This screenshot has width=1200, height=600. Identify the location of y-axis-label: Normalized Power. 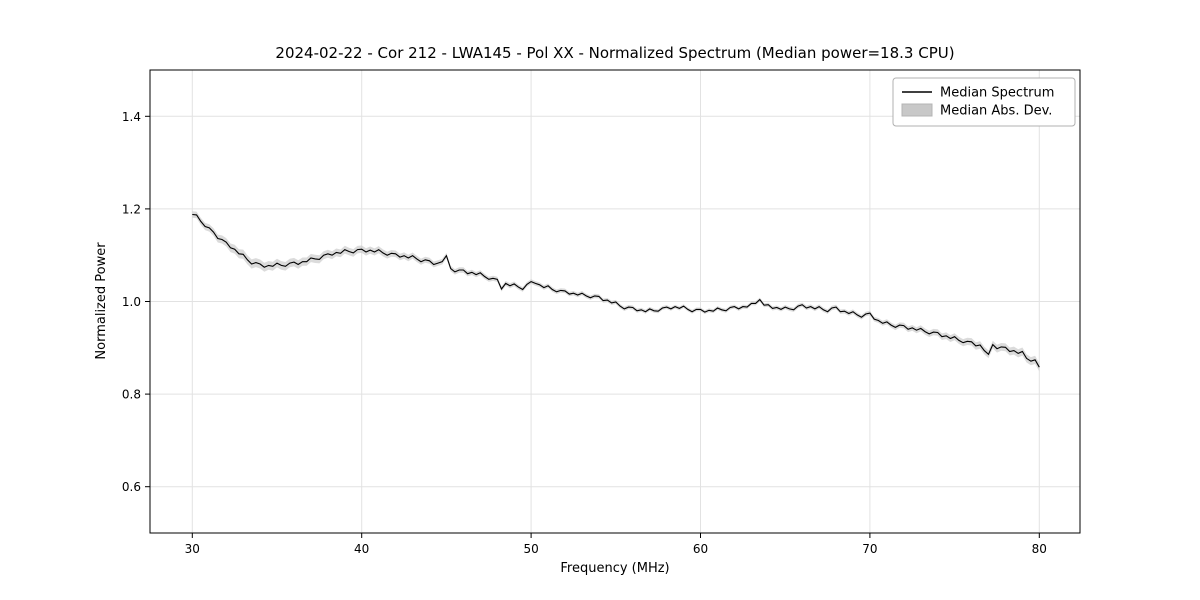
(101, 301).